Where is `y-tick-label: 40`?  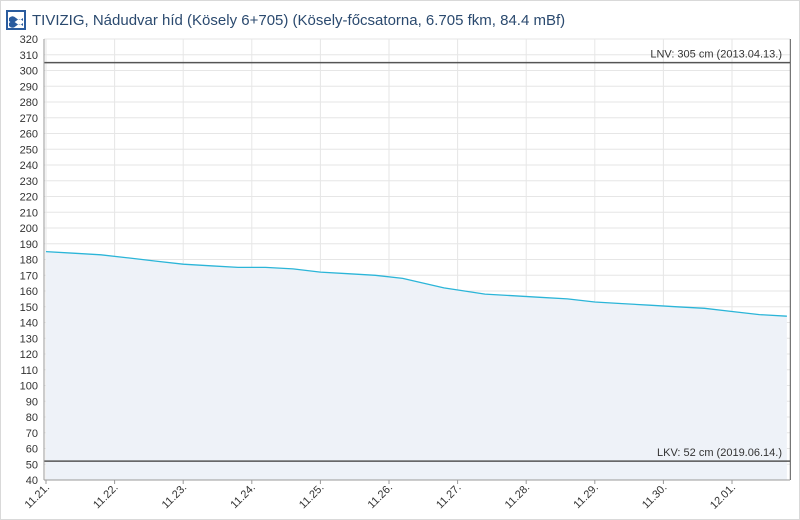
y-tick-label: 40 is located at coordinates (32, 481).